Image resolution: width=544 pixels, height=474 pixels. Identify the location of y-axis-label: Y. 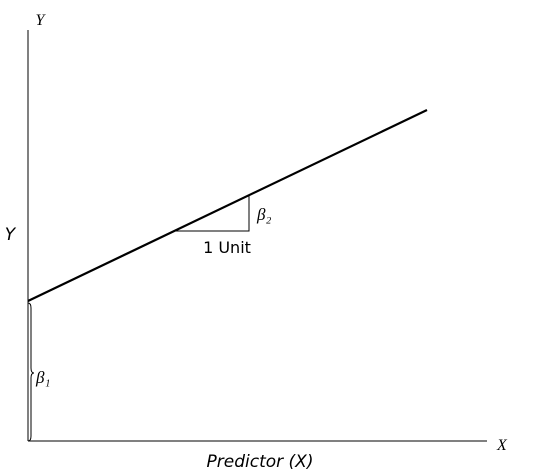
(41, 20).